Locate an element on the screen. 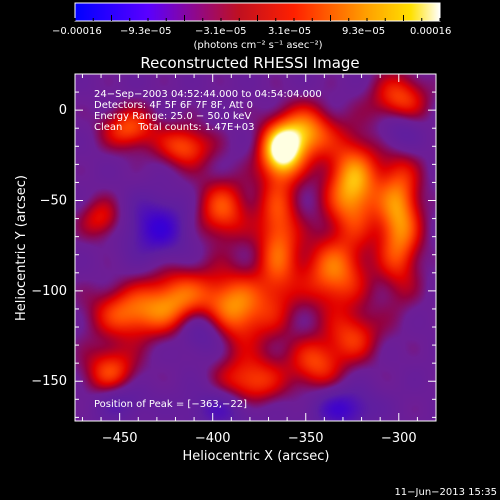  y-tick-label-3: −150 is located at coordinates (49, 381).